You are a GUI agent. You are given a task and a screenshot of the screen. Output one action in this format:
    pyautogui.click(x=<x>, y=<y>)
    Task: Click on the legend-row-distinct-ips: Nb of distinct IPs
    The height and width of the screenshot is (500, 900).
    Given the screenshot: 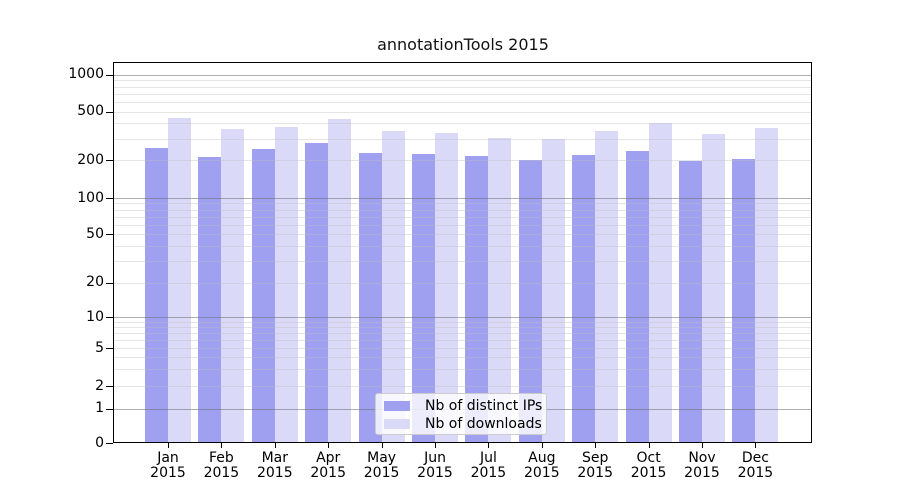 What is the action you would take?
    pyautogui.click(x=461, y=406)
    